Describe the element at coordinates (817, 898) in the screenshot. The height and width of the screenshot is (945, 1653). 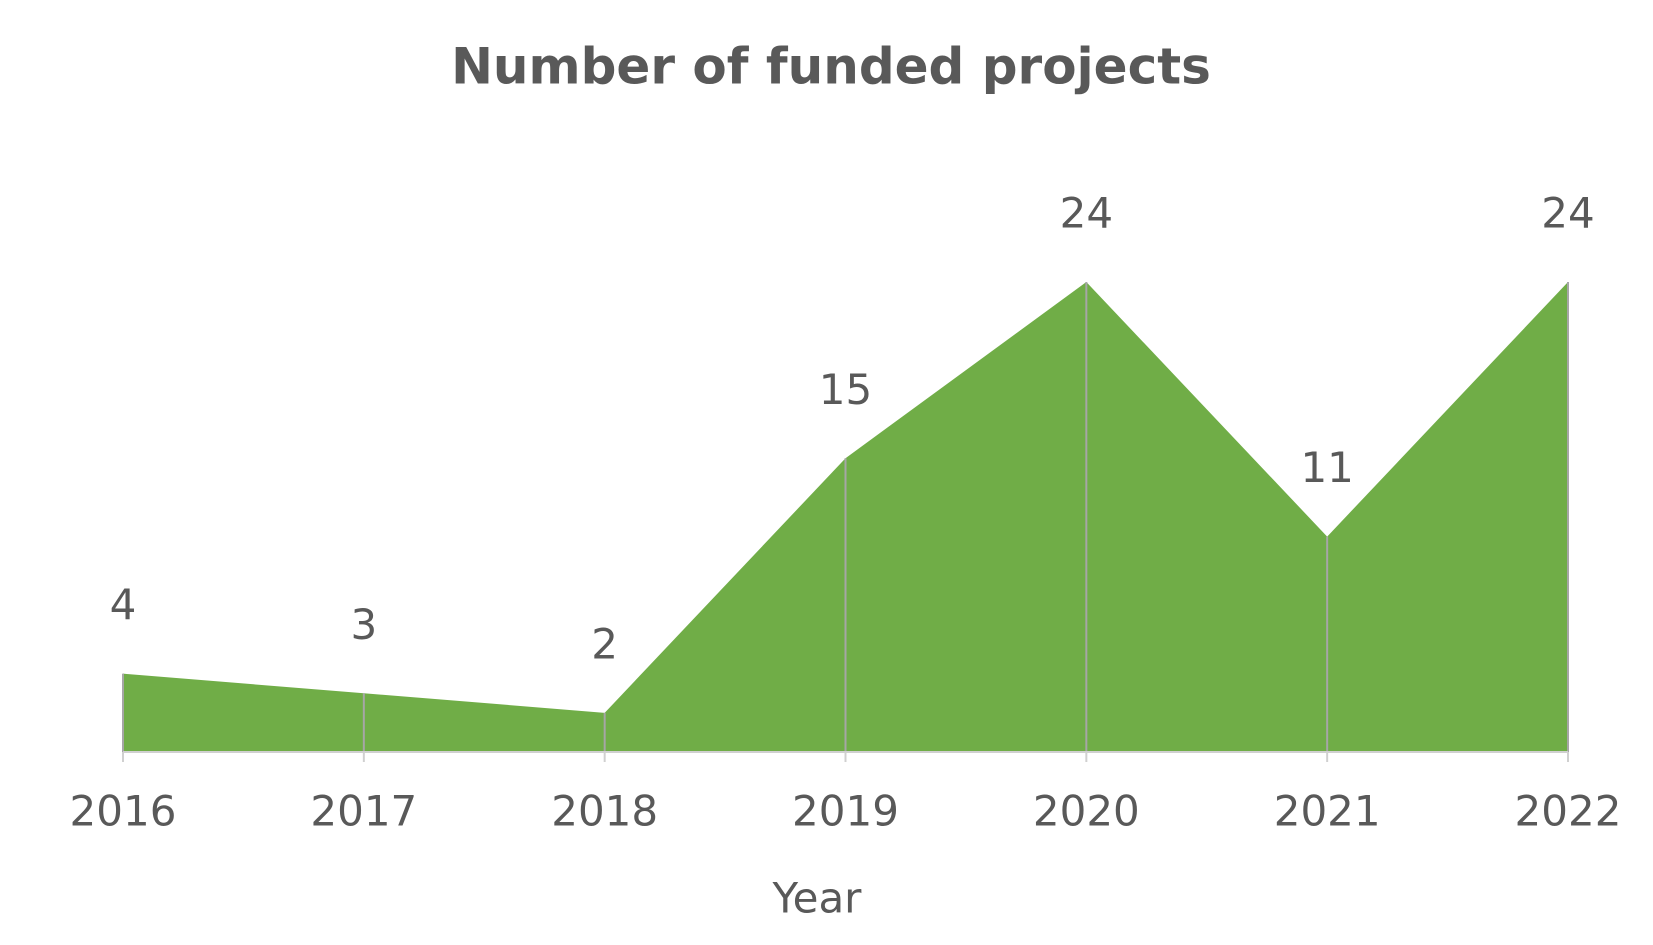
I see `x-axis-title: Year` at that location.